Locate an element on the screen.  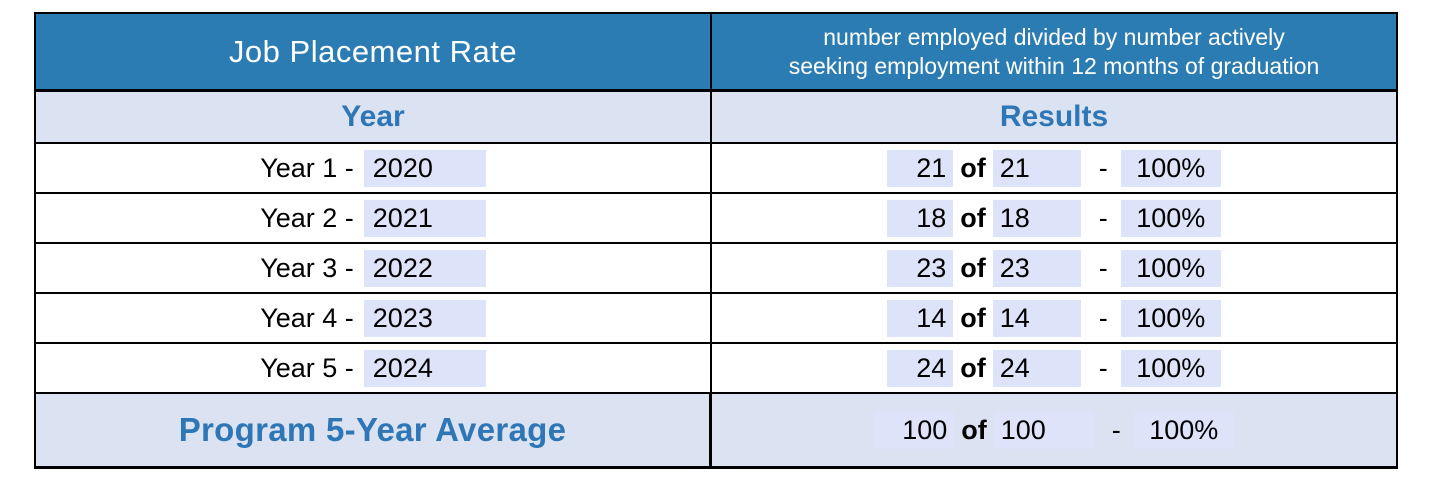
average-label: Program 5-Year Average is located at coordinates (372, 429).